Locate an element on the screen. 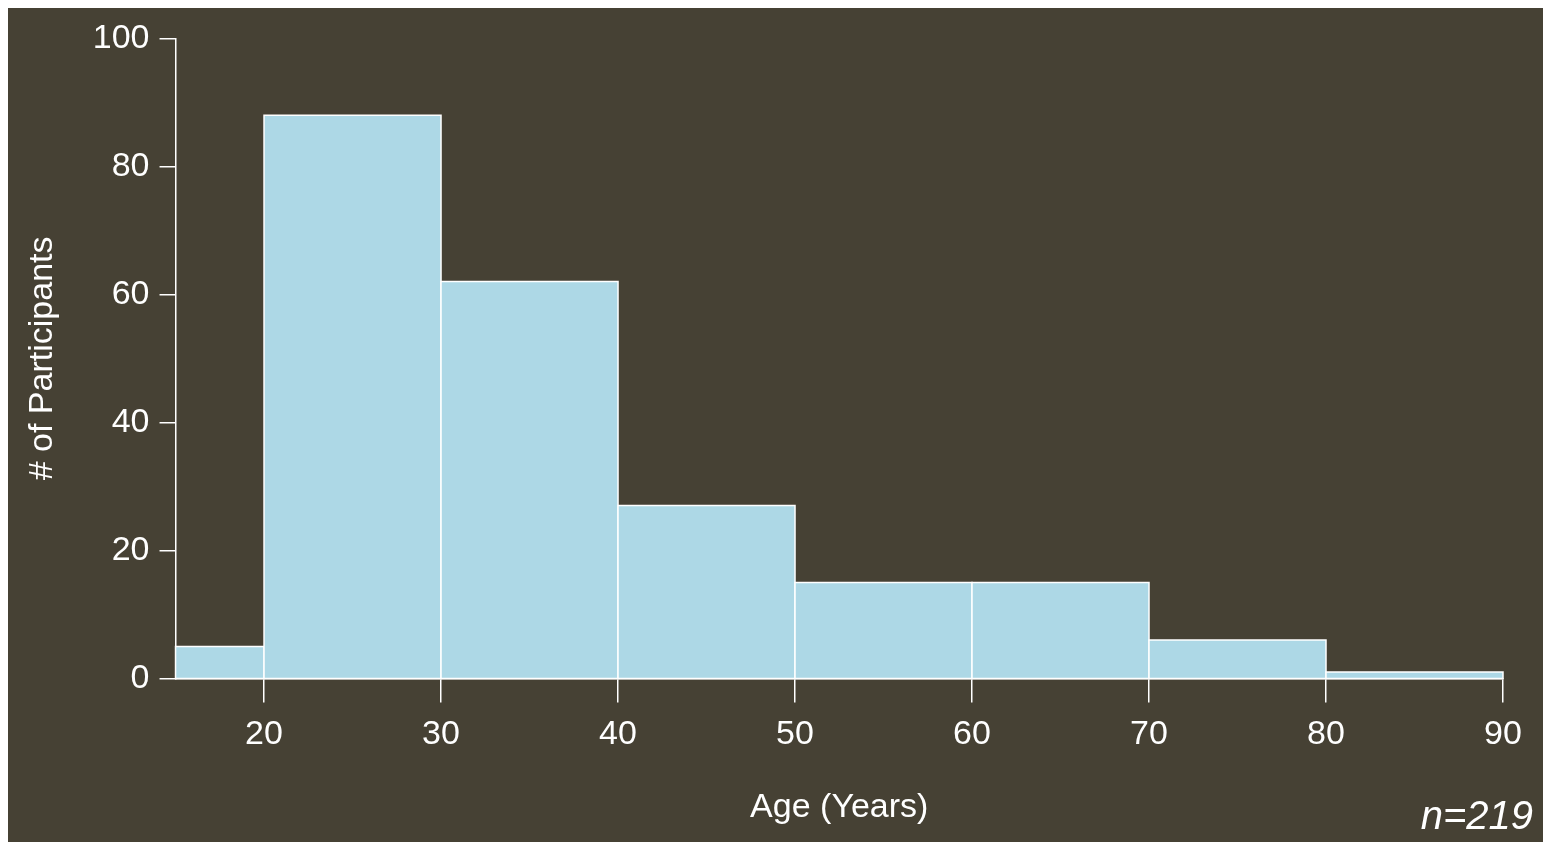 This screenshot has width=1551, height=850. x-tick-label: 50 is located at coordinates (795, 732).